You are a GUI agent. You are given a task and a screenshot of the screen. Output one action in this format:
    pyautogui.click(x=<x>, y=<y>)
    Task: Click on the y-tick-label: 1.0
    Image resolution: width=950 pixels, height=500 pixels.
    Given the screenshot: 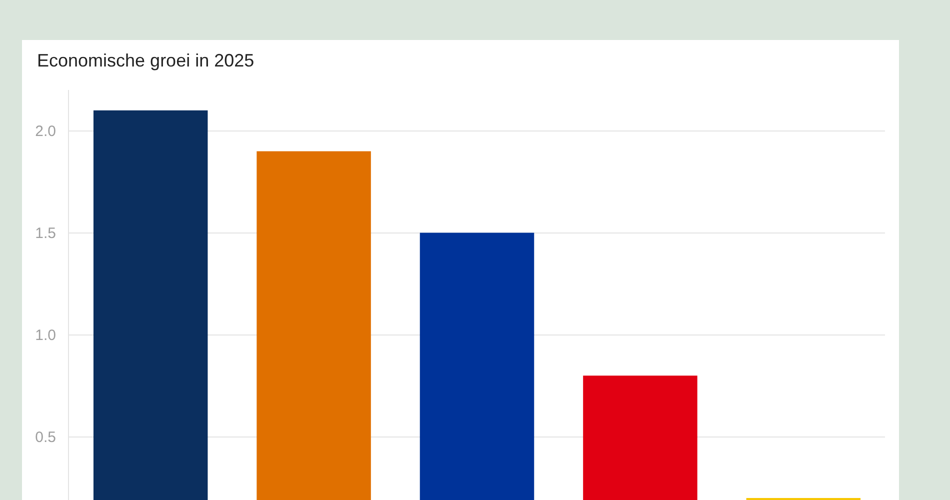 What is the action you would take?
    pyautogui.click(x=45, y=335)
    